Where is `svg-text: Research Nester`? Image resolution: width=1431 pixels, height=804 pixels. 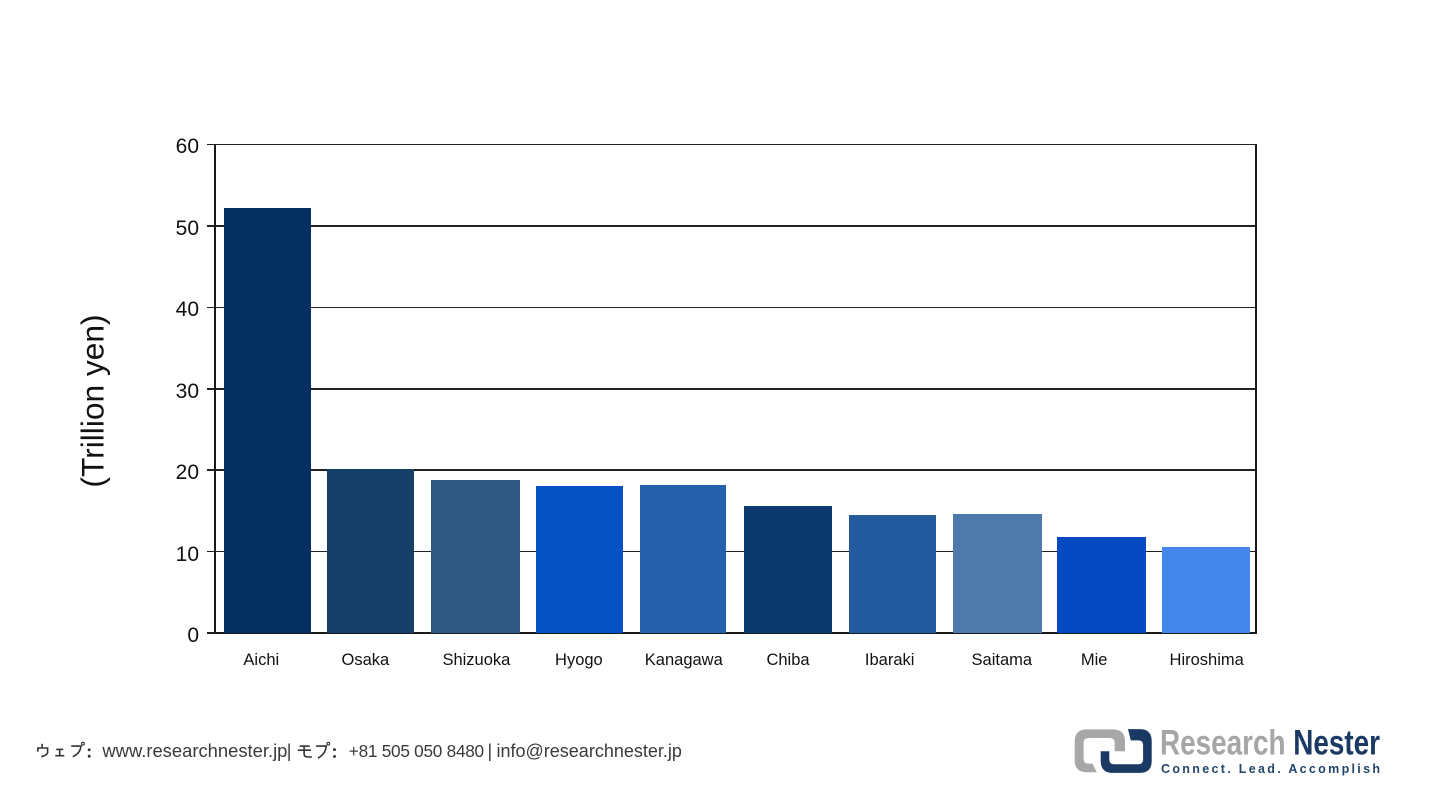
svg-text: Research Nester is located at coordinates (1270, 744).